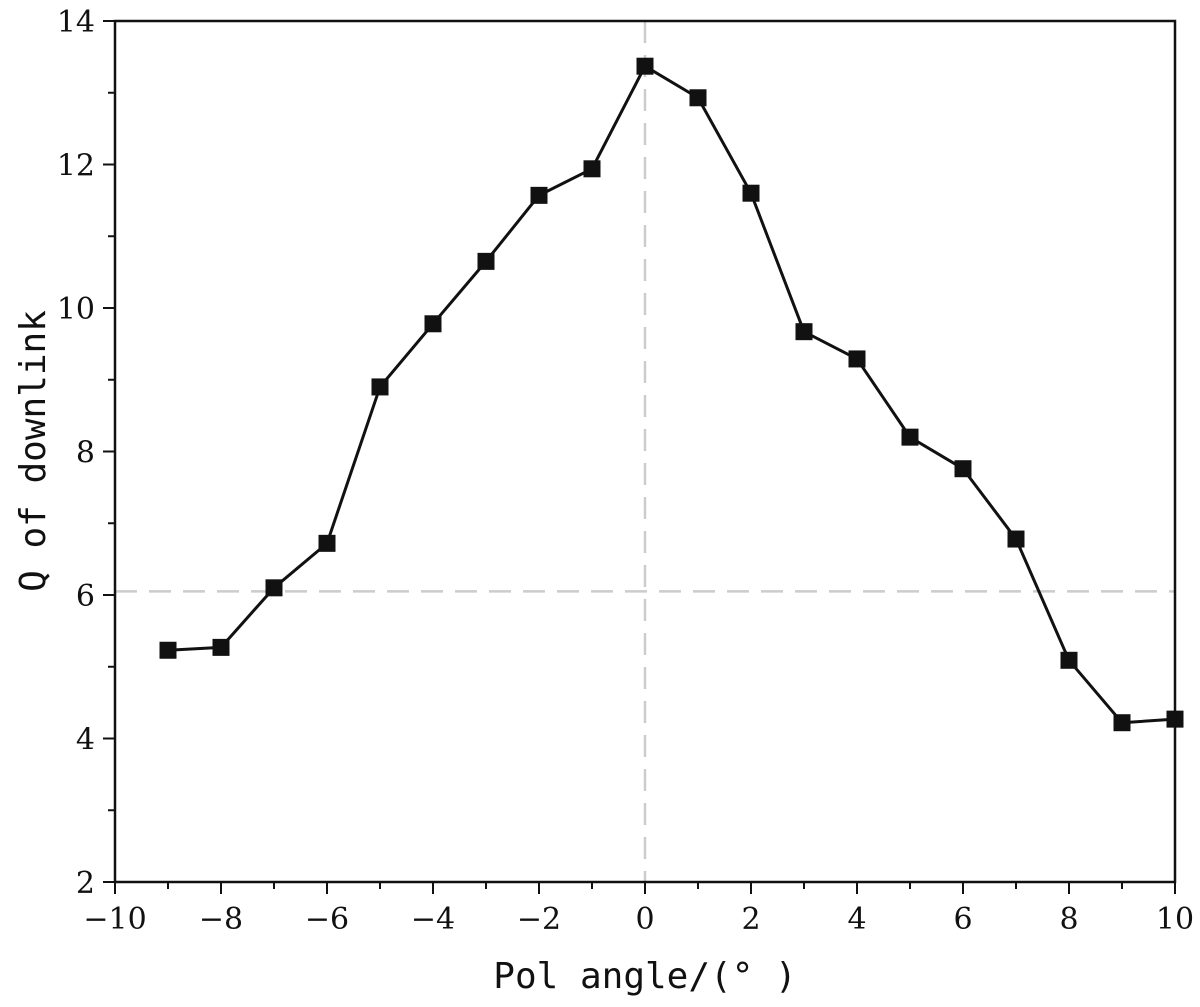 The image size is (1200, 1007). Describe the element at coordinates (644, 976) in the screenshot. I see `x-axis-title: Pol angle/(° )` at that location.